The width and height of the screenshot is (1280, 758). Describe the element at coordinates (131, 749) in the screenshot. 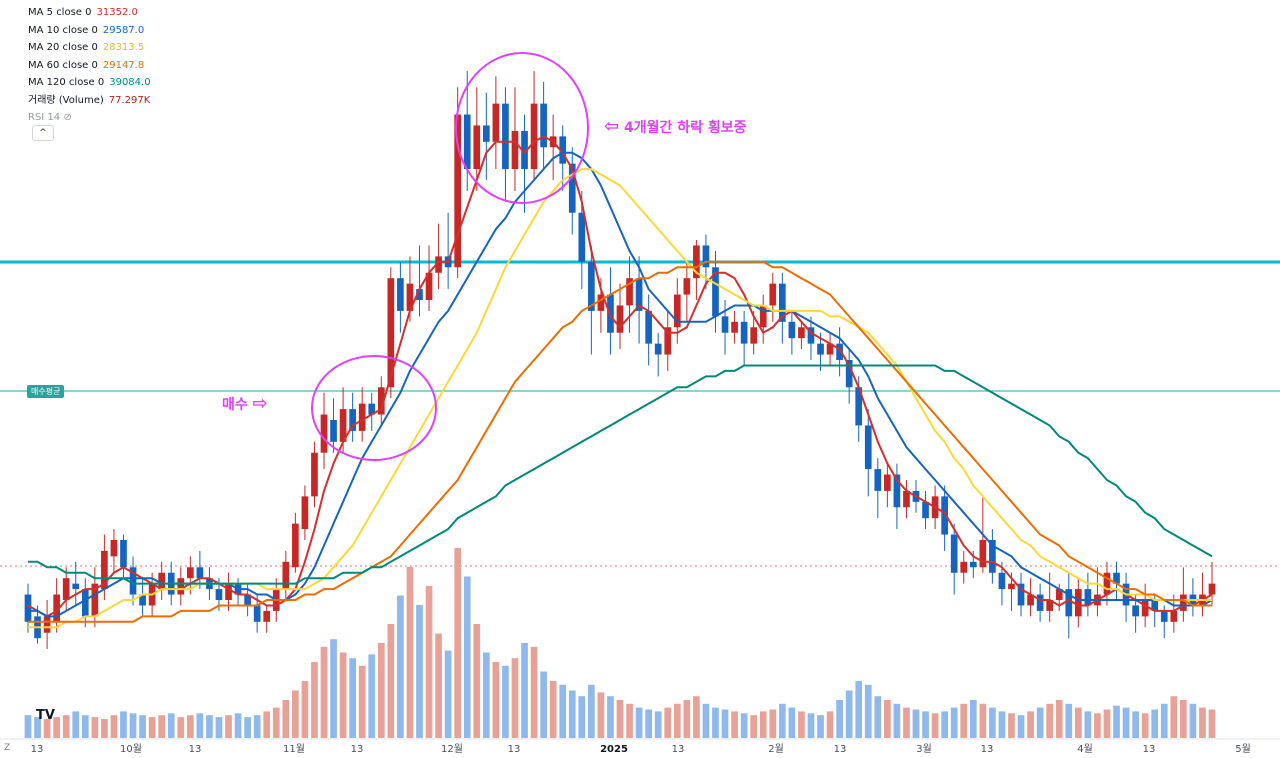

I see `x-tick-label: 10월` at that location.